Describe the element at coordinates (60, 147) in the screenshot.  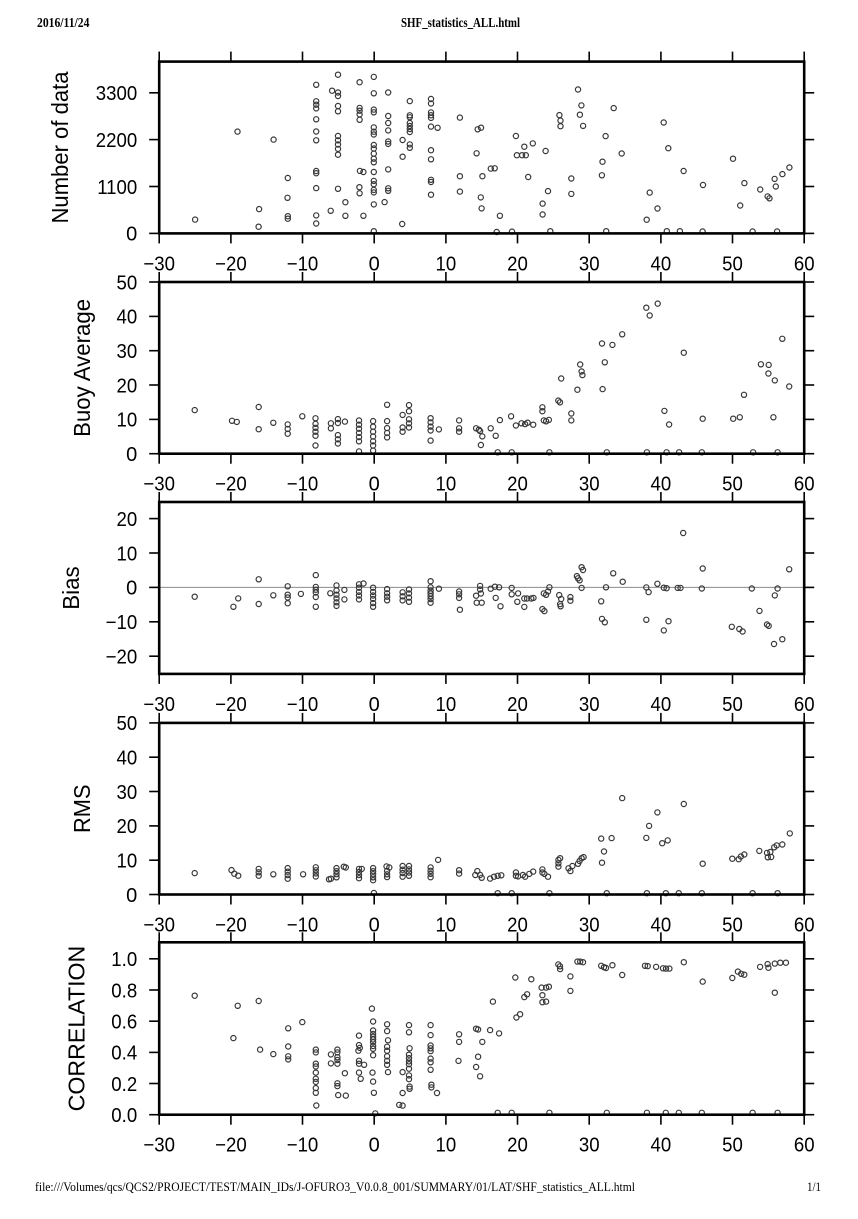
I see `svg-text: Number of data` at that location.